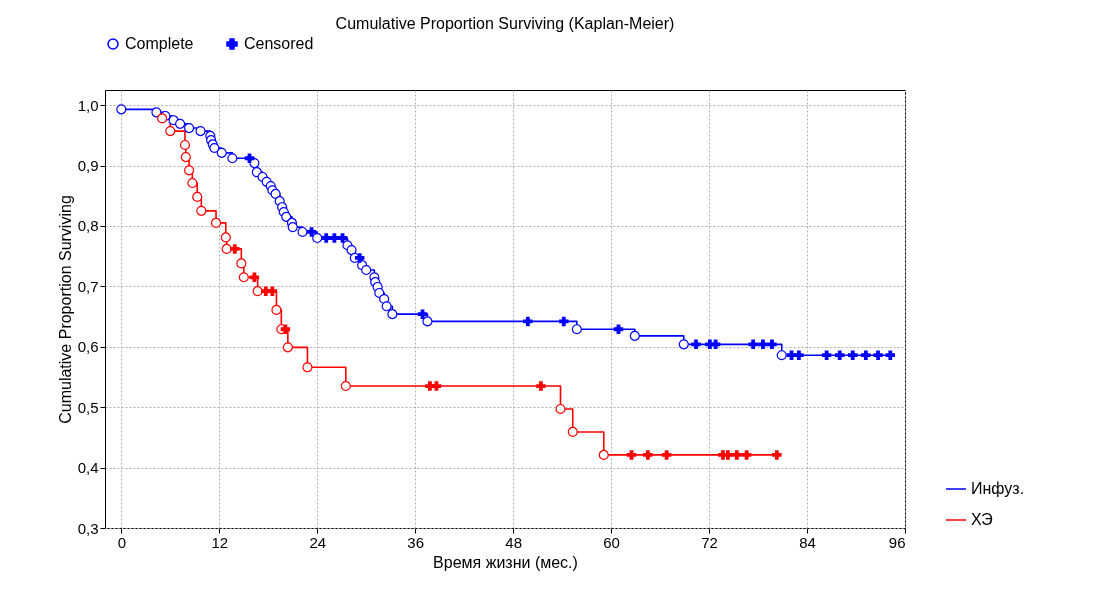 The height and width of the screenshot is (592, 1113). What do you see at coordinates (159, 43) in the screenshot?
I see `legend-label: Complete` at bounding box center [159, 43].